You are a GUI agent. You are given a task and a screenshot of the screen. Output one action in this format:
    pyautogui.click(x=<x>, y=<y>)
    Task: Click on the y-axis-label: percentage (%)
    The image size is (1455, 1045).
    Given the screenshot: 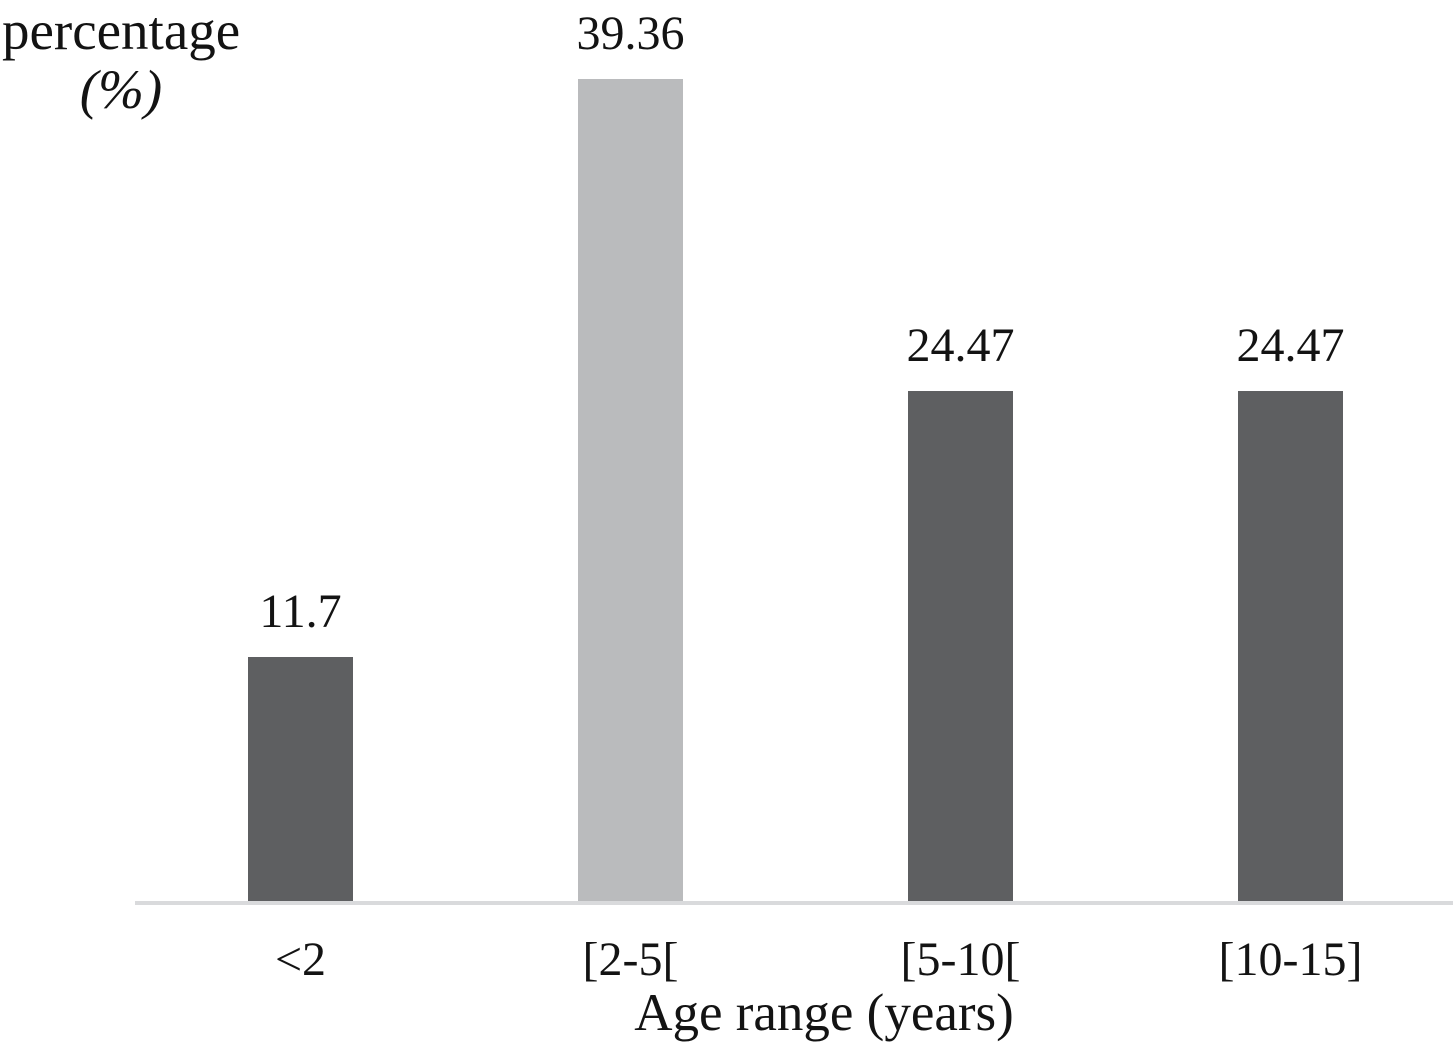 What is the action you would take?
    pyautogui.click(x=121, y=60)
    